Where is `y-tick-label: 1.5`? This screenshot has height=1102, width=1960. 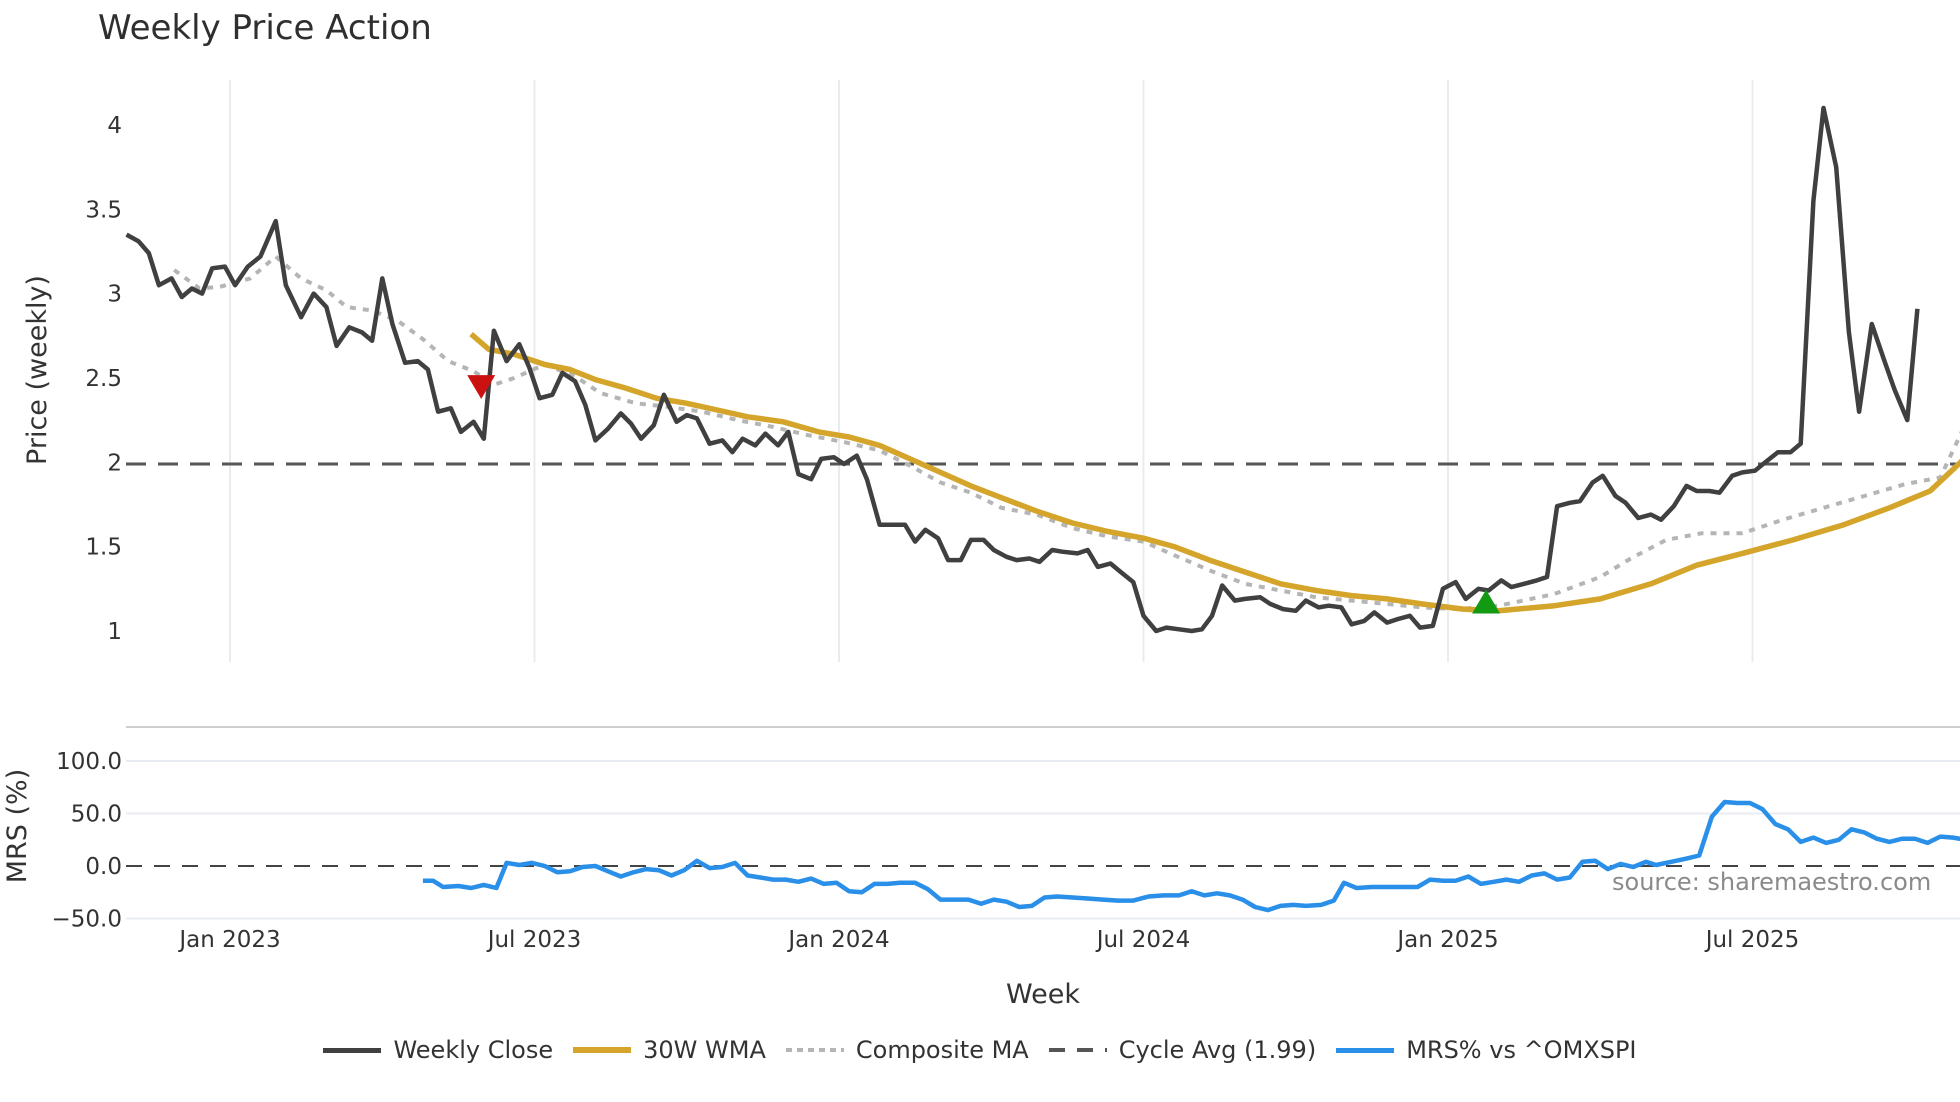 y-tick-label: 1.5 is located at coordinates (103, 548).